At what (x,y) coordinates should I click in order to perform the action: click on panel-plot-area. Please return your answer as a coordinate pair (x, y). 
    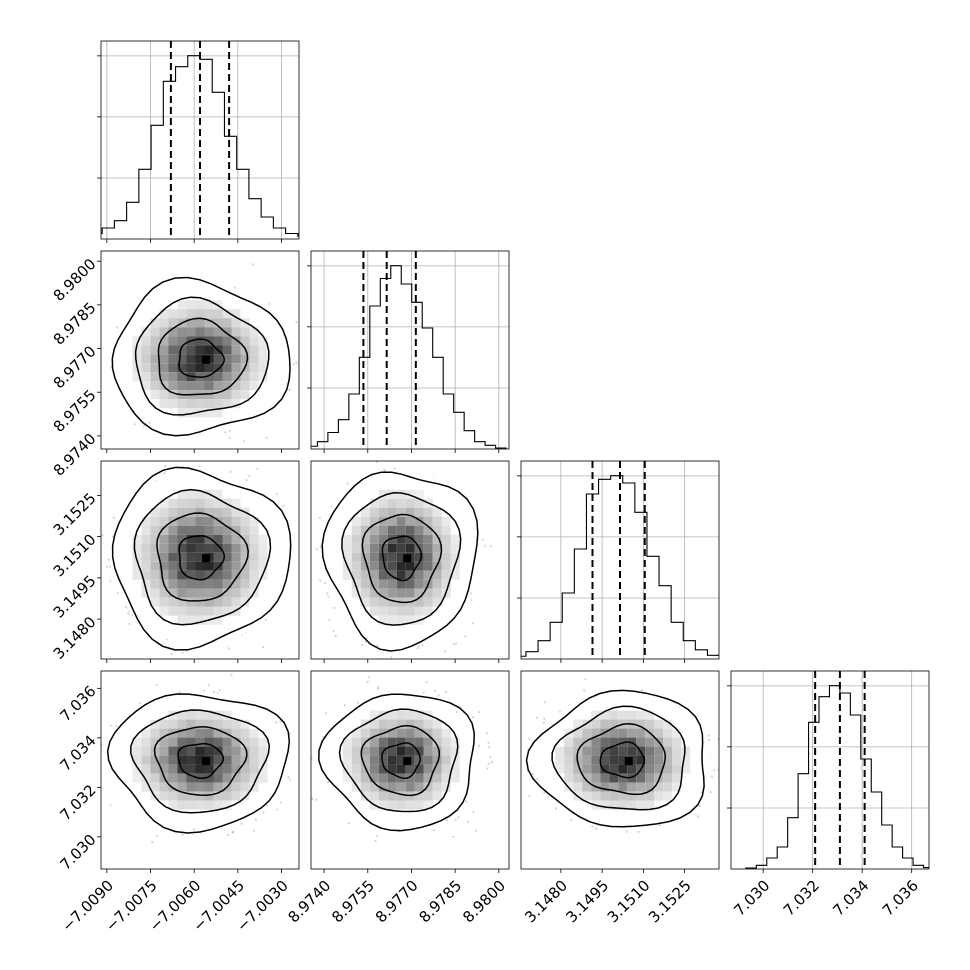
    Looking at the image, I should click on (410, 350).